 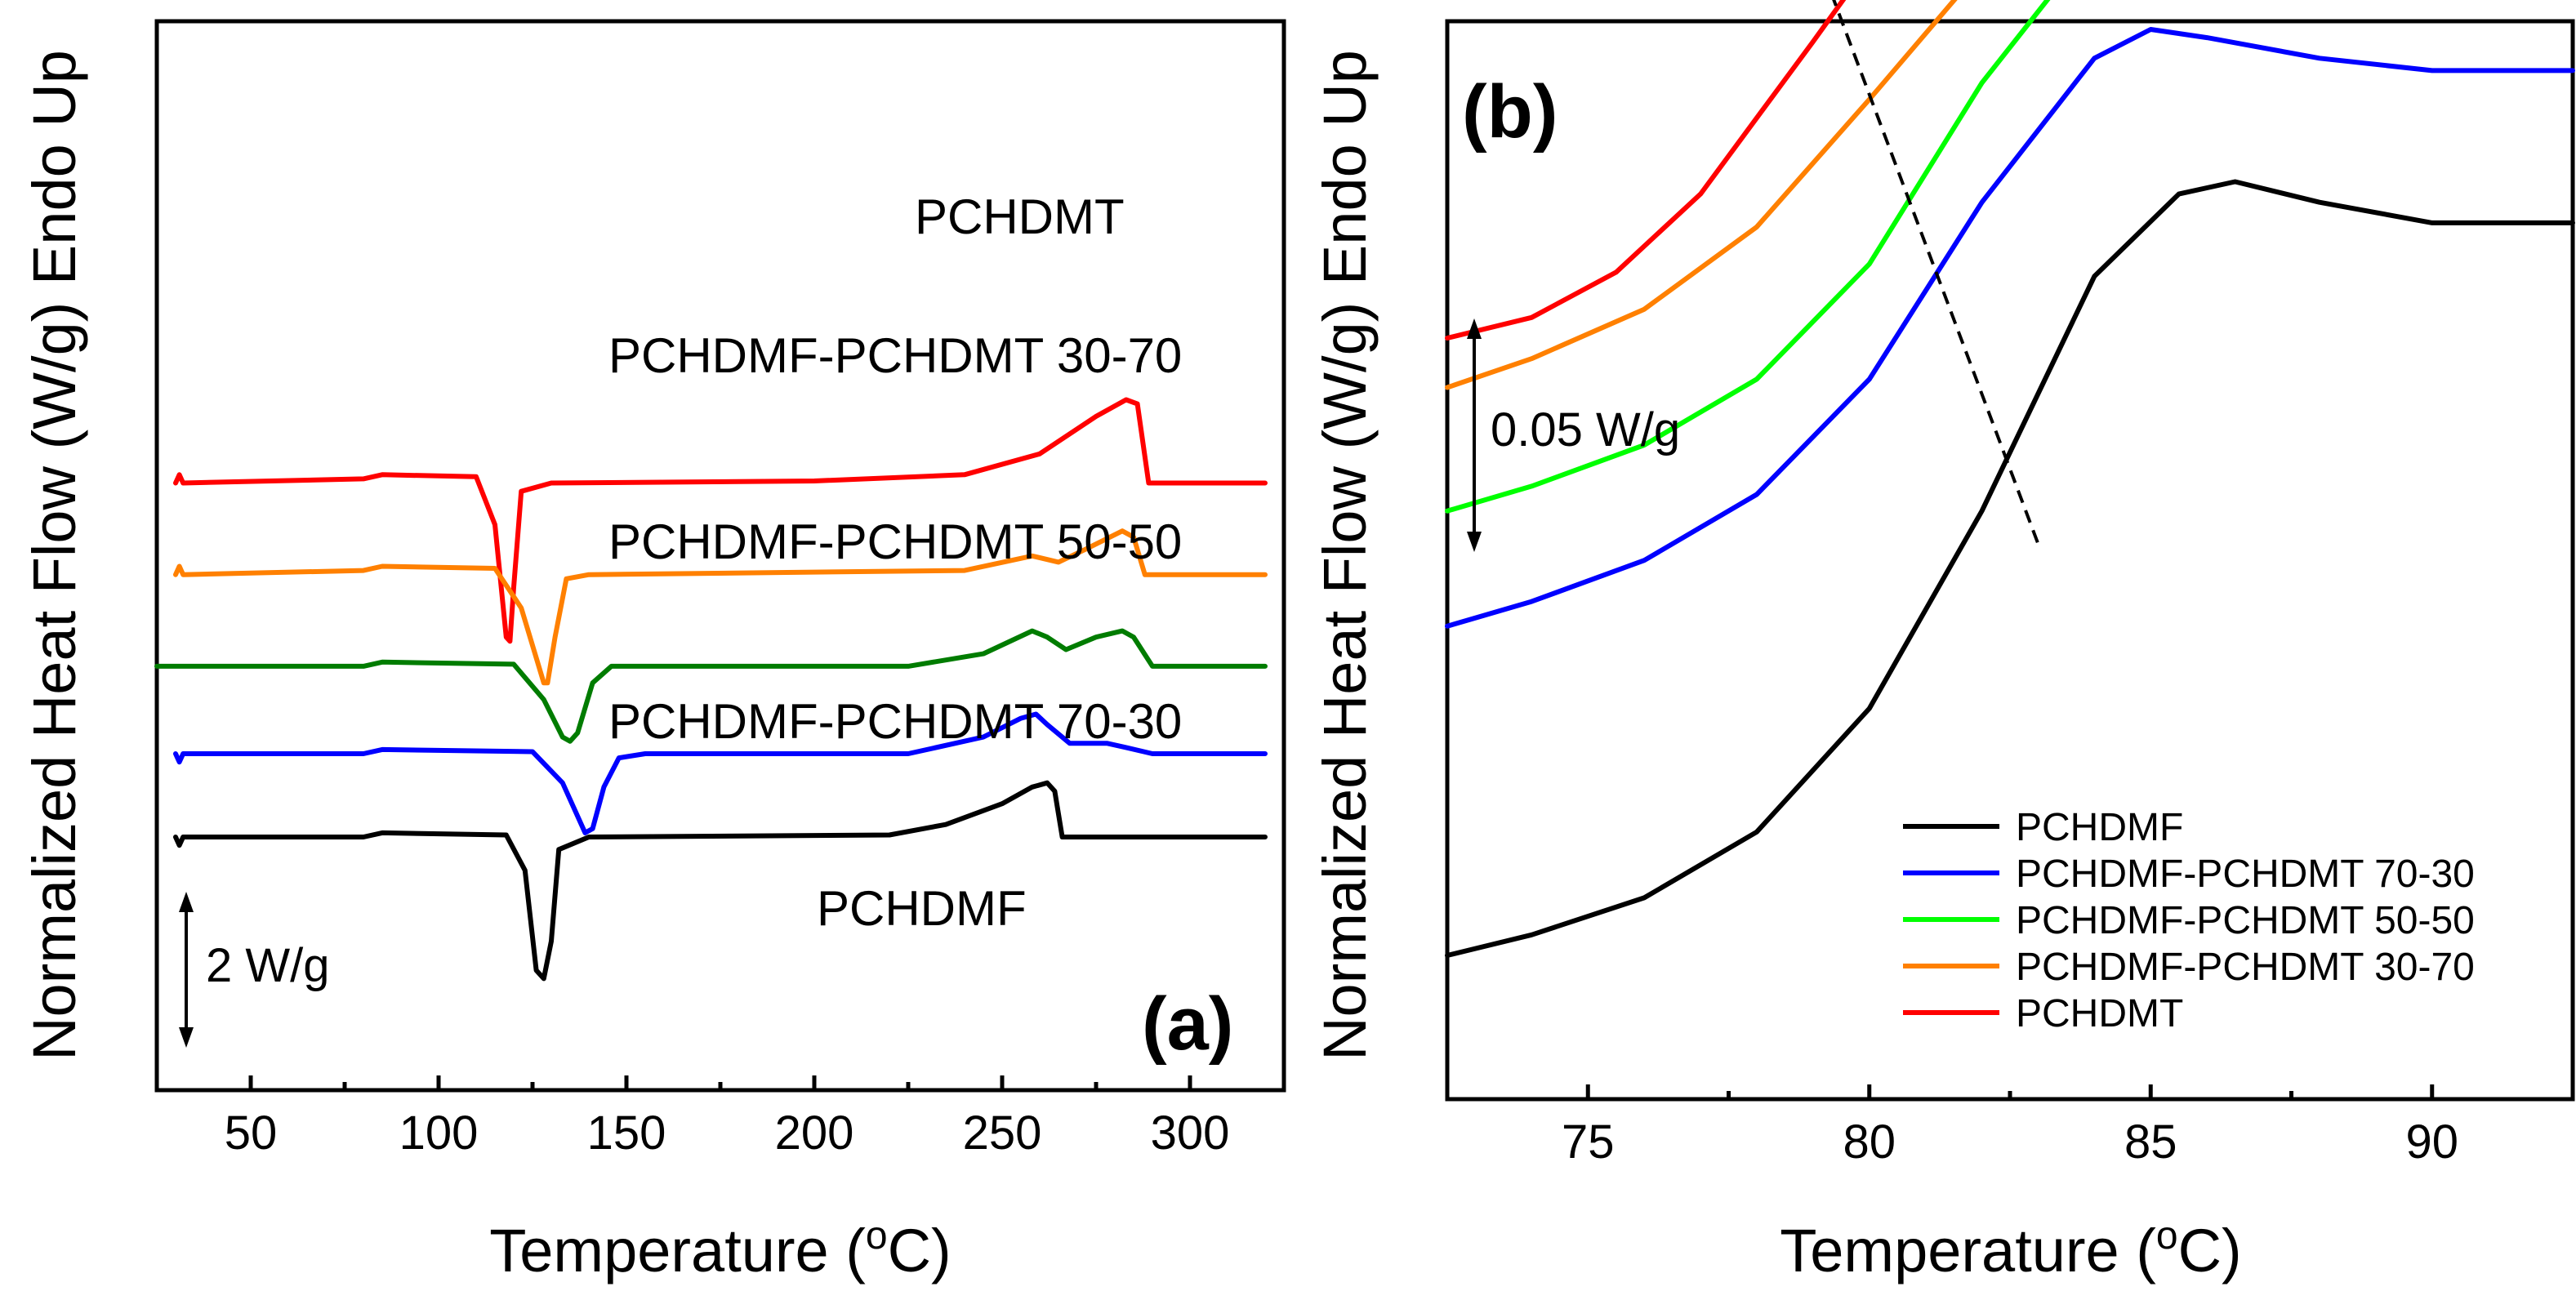 What do you see at coordinates (1510, 112) in the screenshot?
I see `panel-b-tag: (b)` at bounding box center [1510, 112].